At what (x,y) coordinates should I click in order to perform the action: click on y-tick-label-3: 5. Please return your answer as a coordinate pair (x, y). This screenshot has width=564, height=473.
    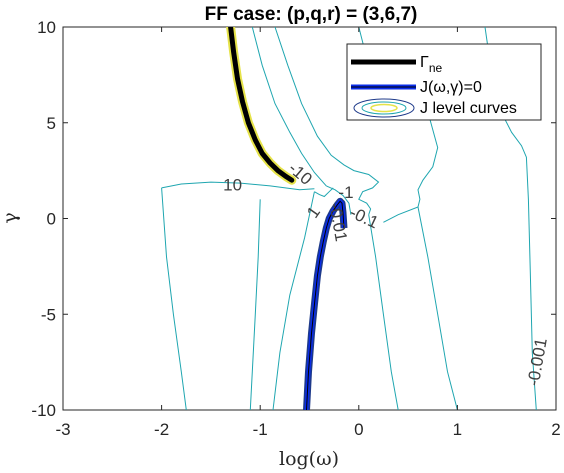
    Looking at the image, I should click on (51, 123).